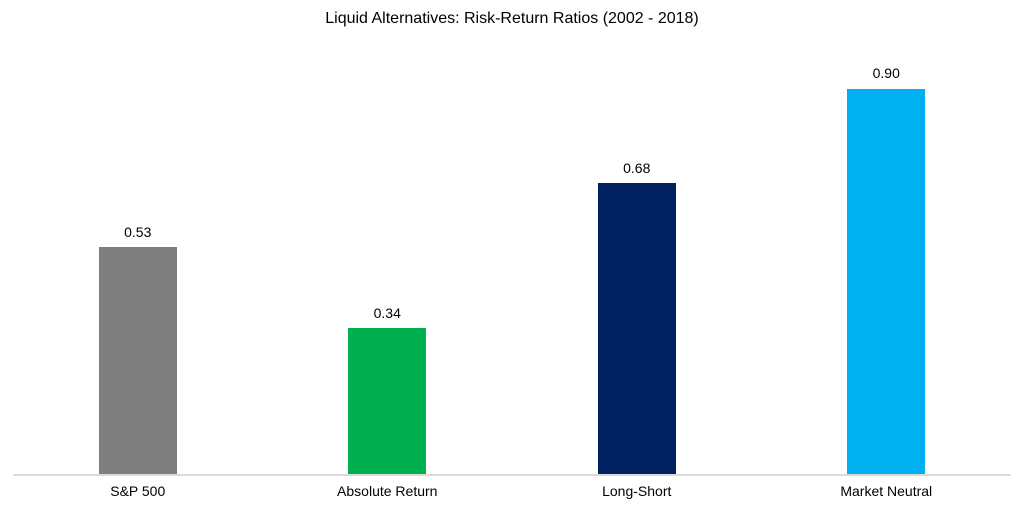 This screenshot has height=512, width=1024. I want to click on bar-value-label: 0.53, so click(138, 231).